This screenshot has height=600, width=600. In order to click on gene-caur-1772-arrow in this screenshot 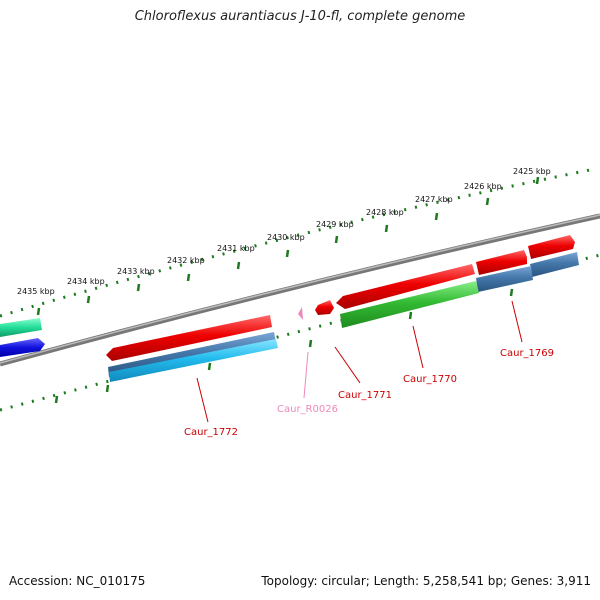, I will do `click(189, 338)`.